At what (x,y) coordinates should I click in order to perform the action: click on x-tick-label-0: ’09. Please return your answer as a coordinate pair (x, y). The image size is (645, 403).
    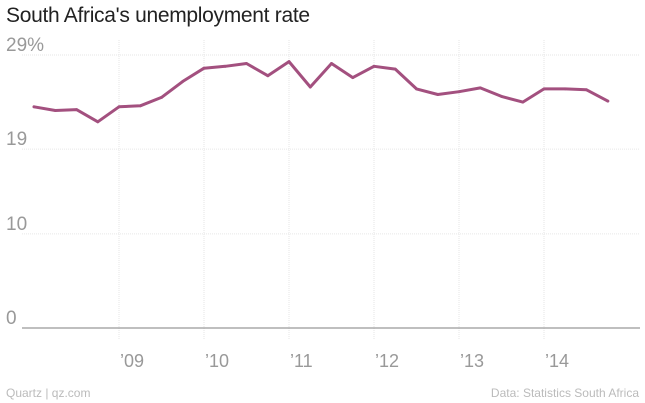
    Looking at the image, I should click on (132, 361).